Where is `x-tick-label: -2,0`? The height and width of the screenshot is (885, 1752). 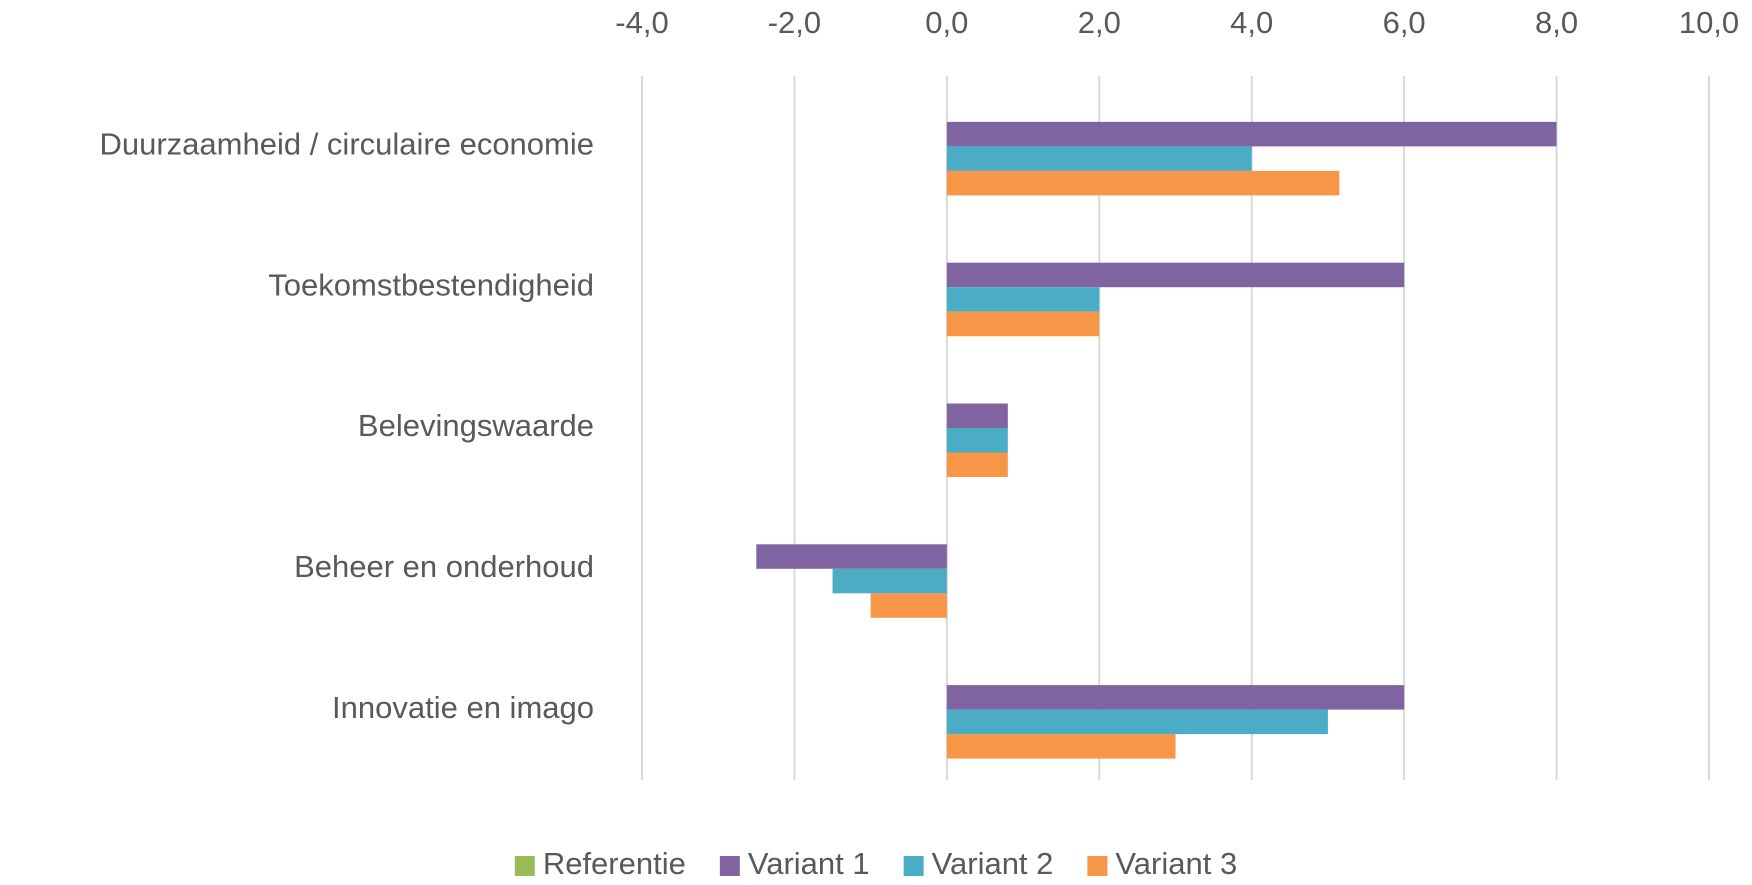
x-tick-label: -2,0 is located at coordinates (794, 22).